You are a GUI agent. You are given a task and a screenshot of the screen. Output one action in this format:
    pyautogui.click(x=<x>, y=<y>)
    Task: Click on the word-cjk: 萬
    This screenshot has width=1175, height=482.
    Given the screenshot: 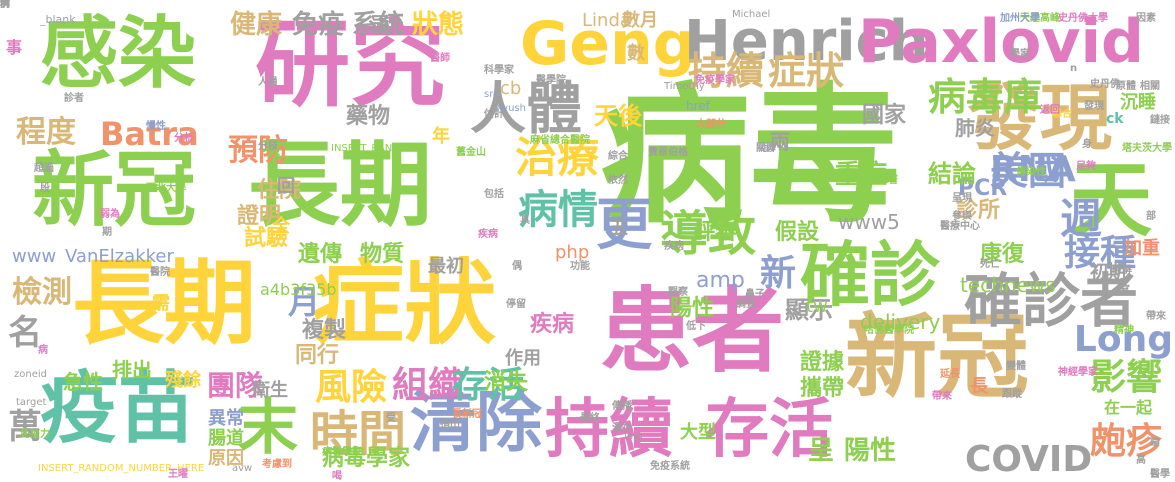 What is the action you would take?
    pyautogui.click(x=25, y=427)
    